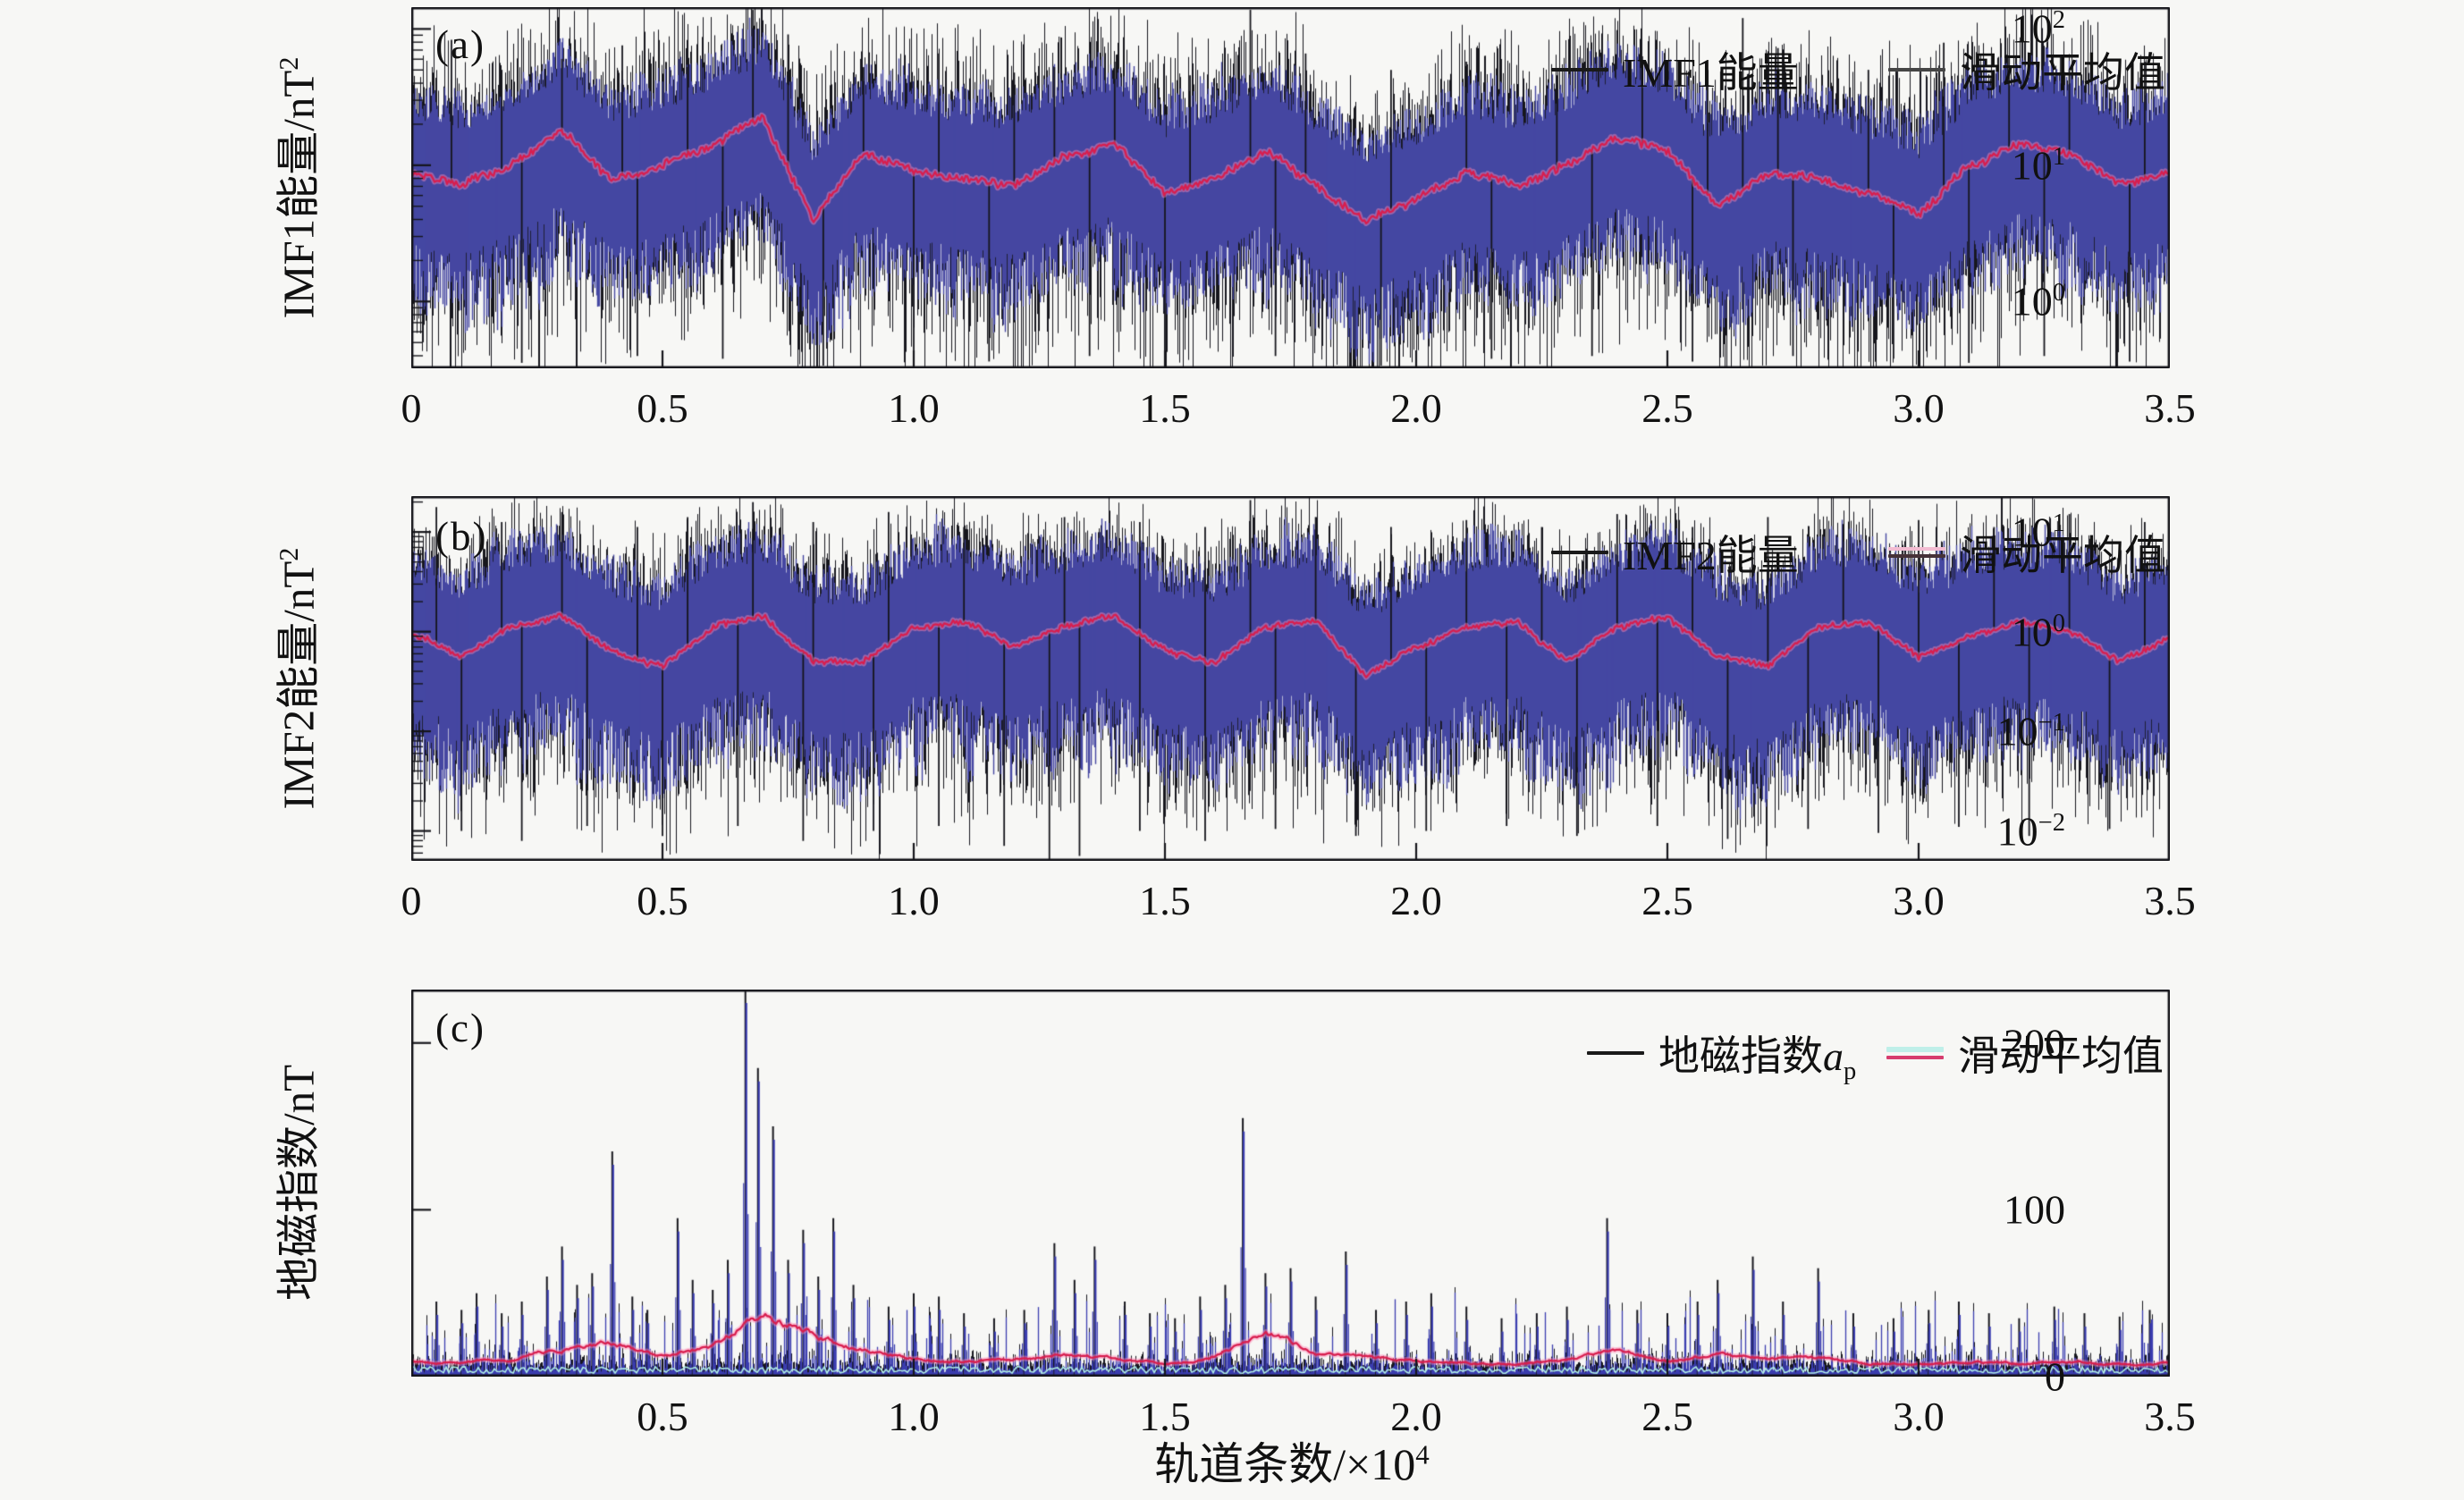  What do you see at coordinates (299, 678) in the screenshot?
I see `y-axis-label-b: IMF2能量/nT2` at bounding box center [299, 678].